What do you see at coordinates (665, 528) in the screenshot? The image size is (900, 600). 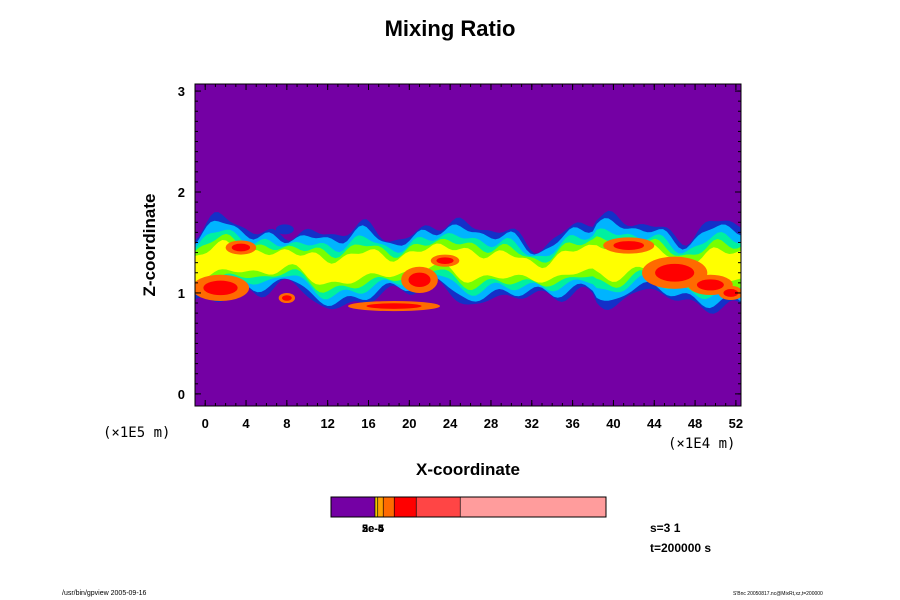 I see `info-s: s=3 1` at bounding box center [665, 528].